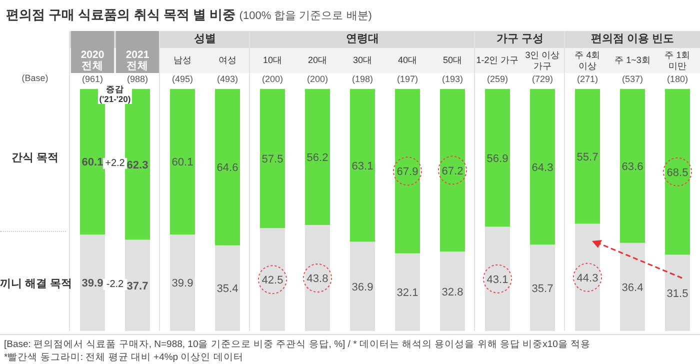 The image size is (700, 364). Describe the element at coordinates (520, 39) in the screenshot. I see `text: 가구 구성` at that location.